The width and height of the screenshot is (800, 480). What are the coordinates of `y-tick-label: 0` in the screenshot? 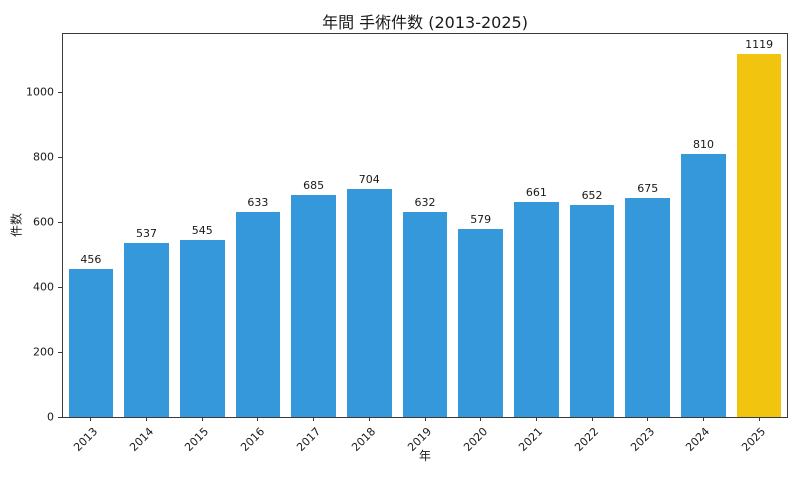 It's located at (50, 417).